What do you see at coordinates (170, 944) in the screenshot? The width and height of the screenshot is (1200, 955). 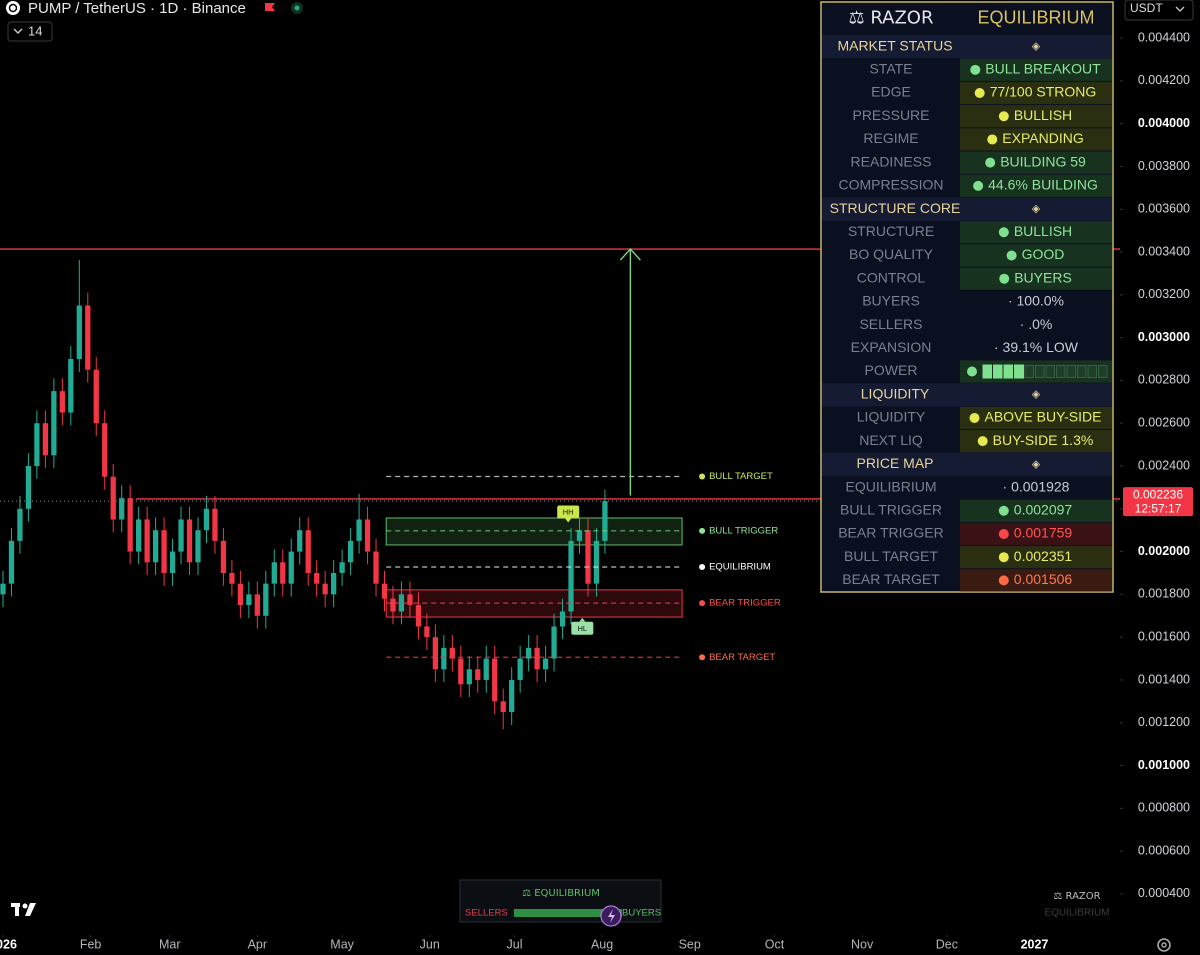 I see `x-tick-label: Mar` at bounding box center [170, 944].